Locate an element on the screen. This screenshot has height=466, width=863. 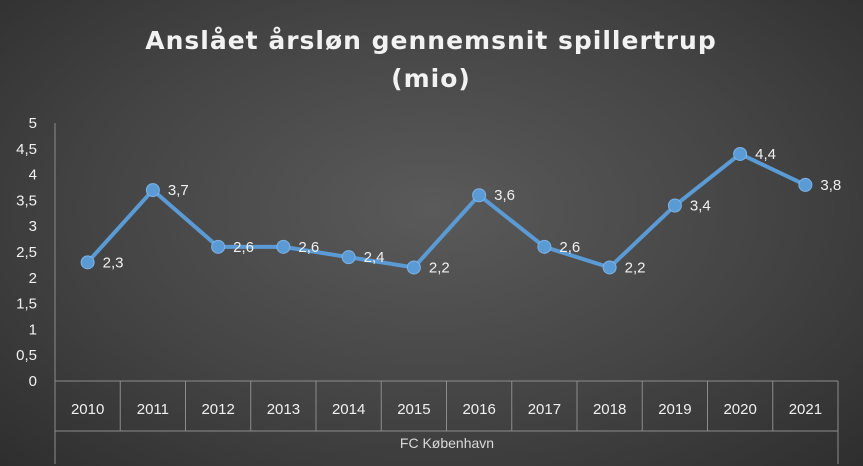
y-tick-label: 0,5 is located at coordinates (26, 355).